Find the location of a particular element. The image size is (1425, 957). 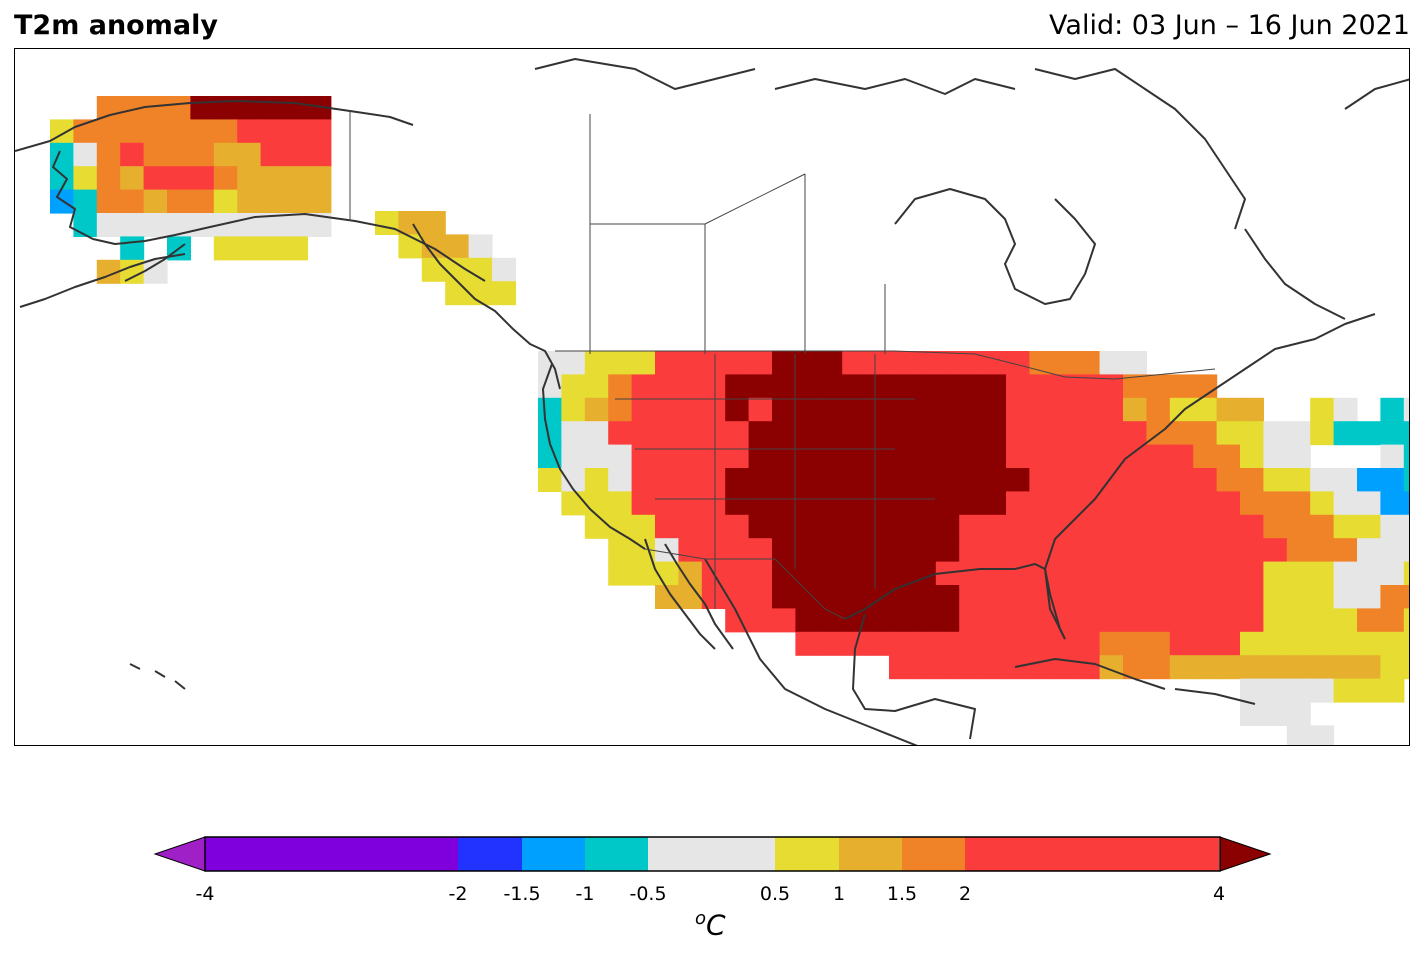

colorbar-tick-label: 0.5 is located at coordinates (775, 894).